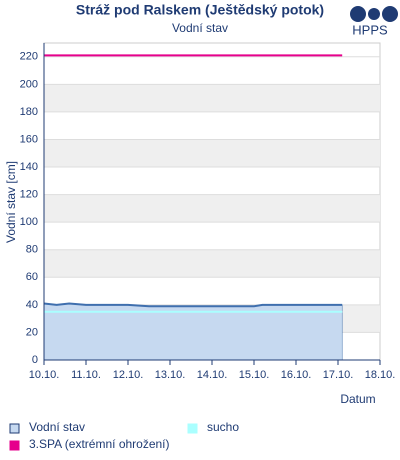 This screenshot has height=460, width=400. Describe the element at coordinates (357, 399) in the screenshot. I see `x-axis-label: Datum` at that location.